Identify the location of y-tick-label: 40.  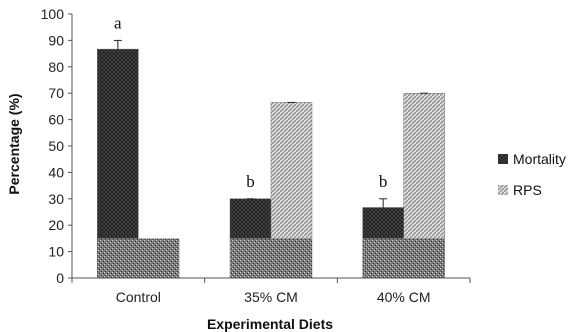
(56, 172).